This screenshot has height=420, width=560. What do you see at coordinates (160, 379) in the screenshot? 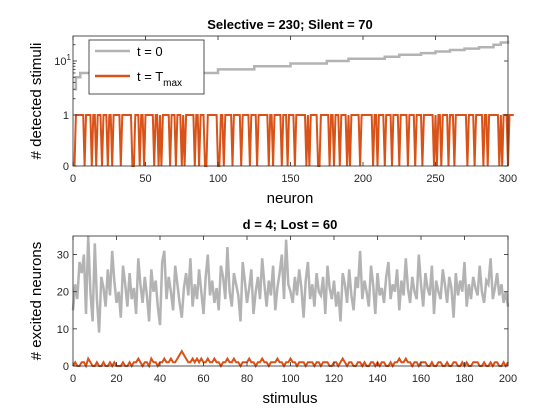
I see `bottom-xtick-label: 40` at bounding box center [160, 379].